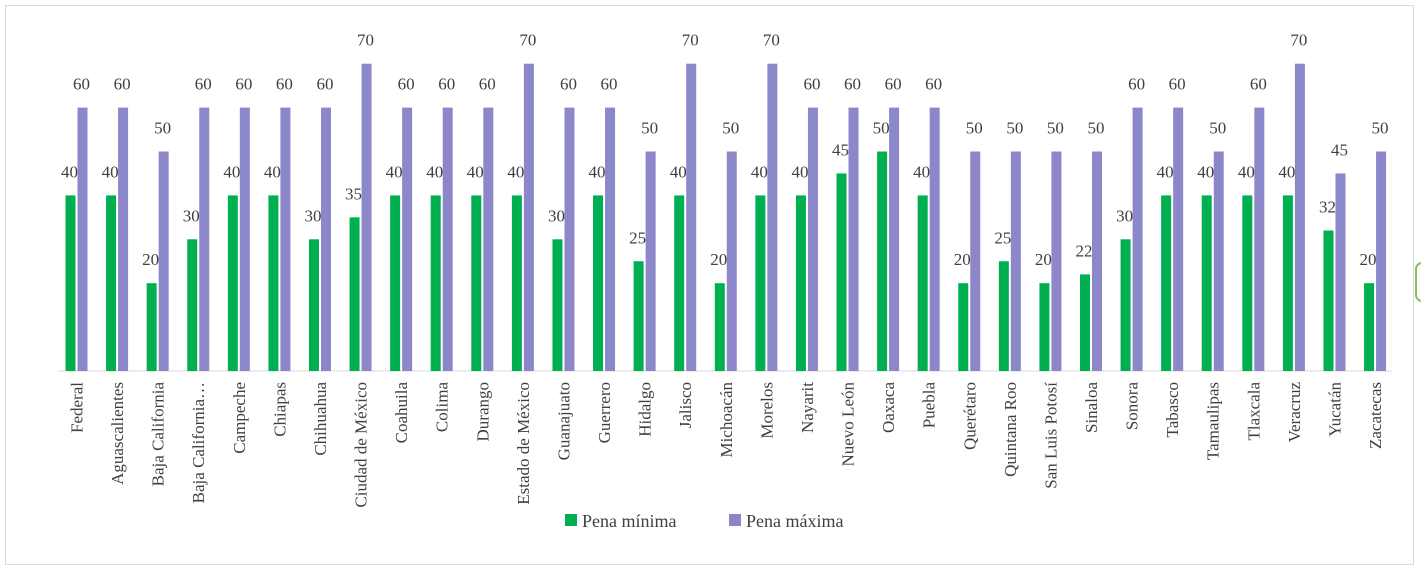 The width and height of the screenshot is (1421, 565). Describe the element at coordinates (882, 261) in the screenshot. I see `bar-min-oaxaca` at that location.